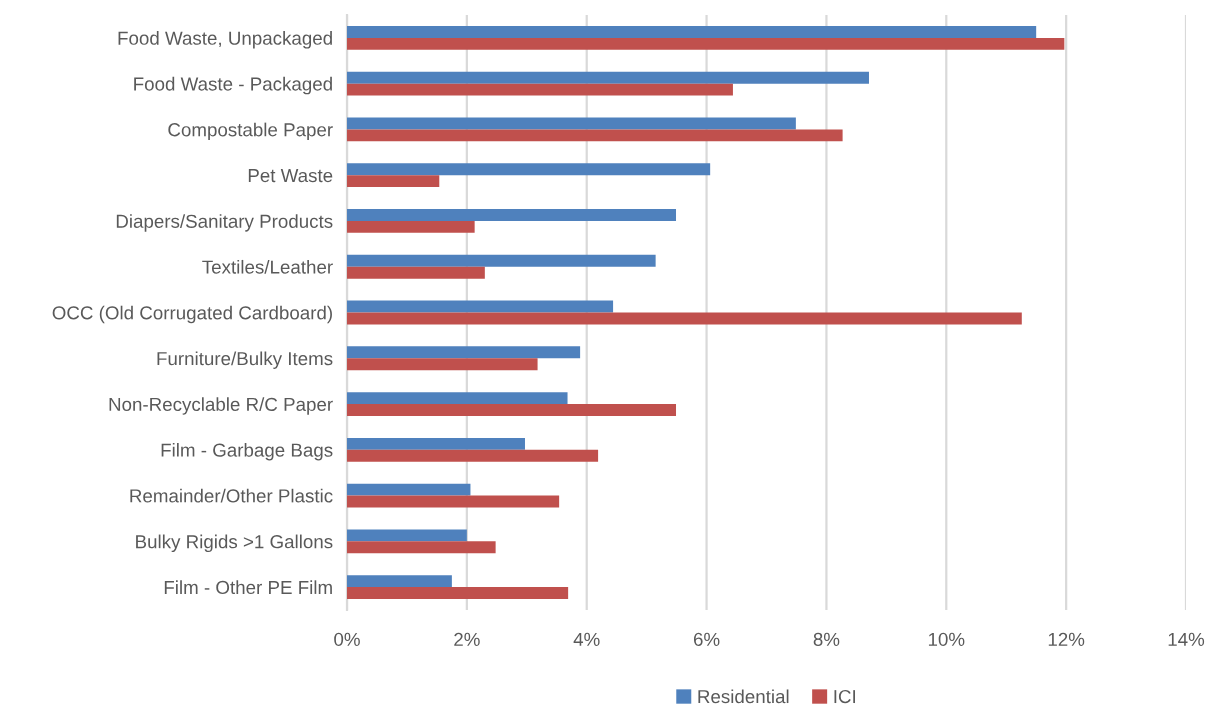 This screenshot has height=707, width=1214. What do you see at coordinates (826, 639) in the screenshot?
I see `x-tick-label: 8%` at bounding box center [826, 639].